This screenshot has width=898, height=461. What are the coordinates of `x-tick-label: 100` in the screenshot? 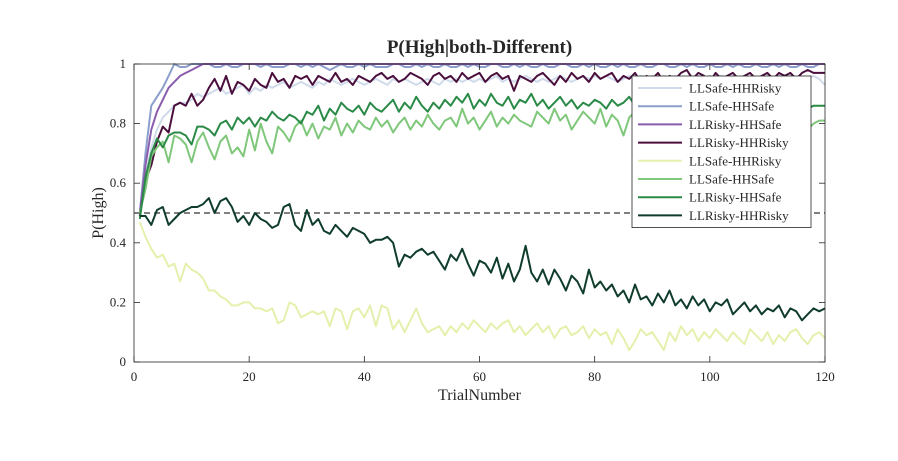 It's located at (710, 376).